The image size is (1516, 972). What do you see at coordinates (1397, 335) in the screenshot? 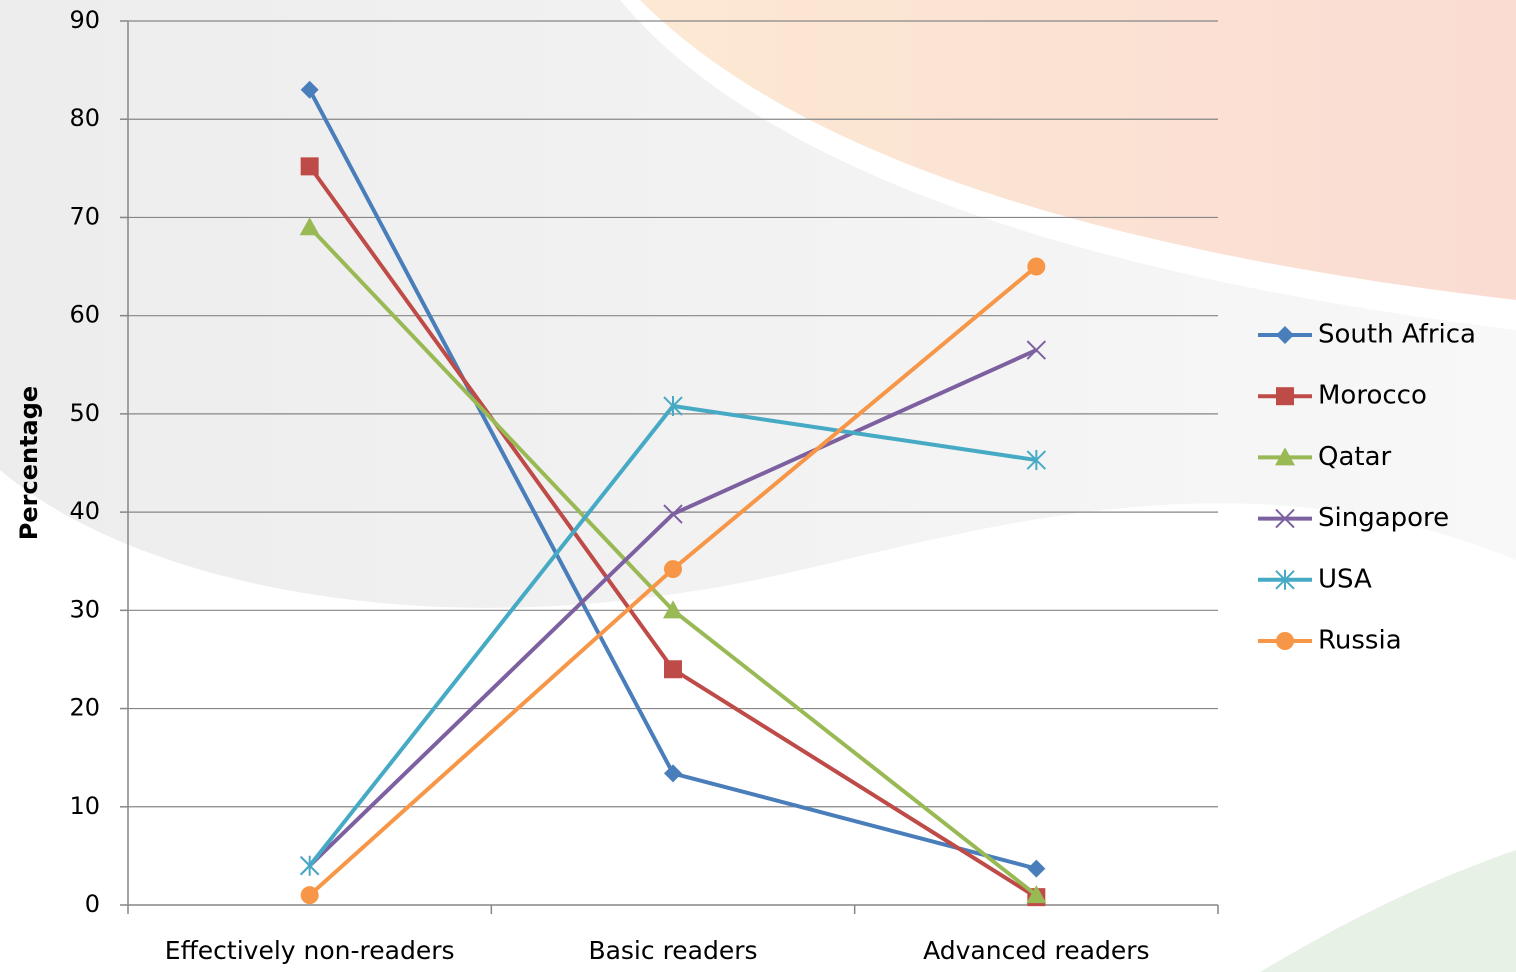
I see `legend-label: South Africa` at bounding box center [1397, 335].